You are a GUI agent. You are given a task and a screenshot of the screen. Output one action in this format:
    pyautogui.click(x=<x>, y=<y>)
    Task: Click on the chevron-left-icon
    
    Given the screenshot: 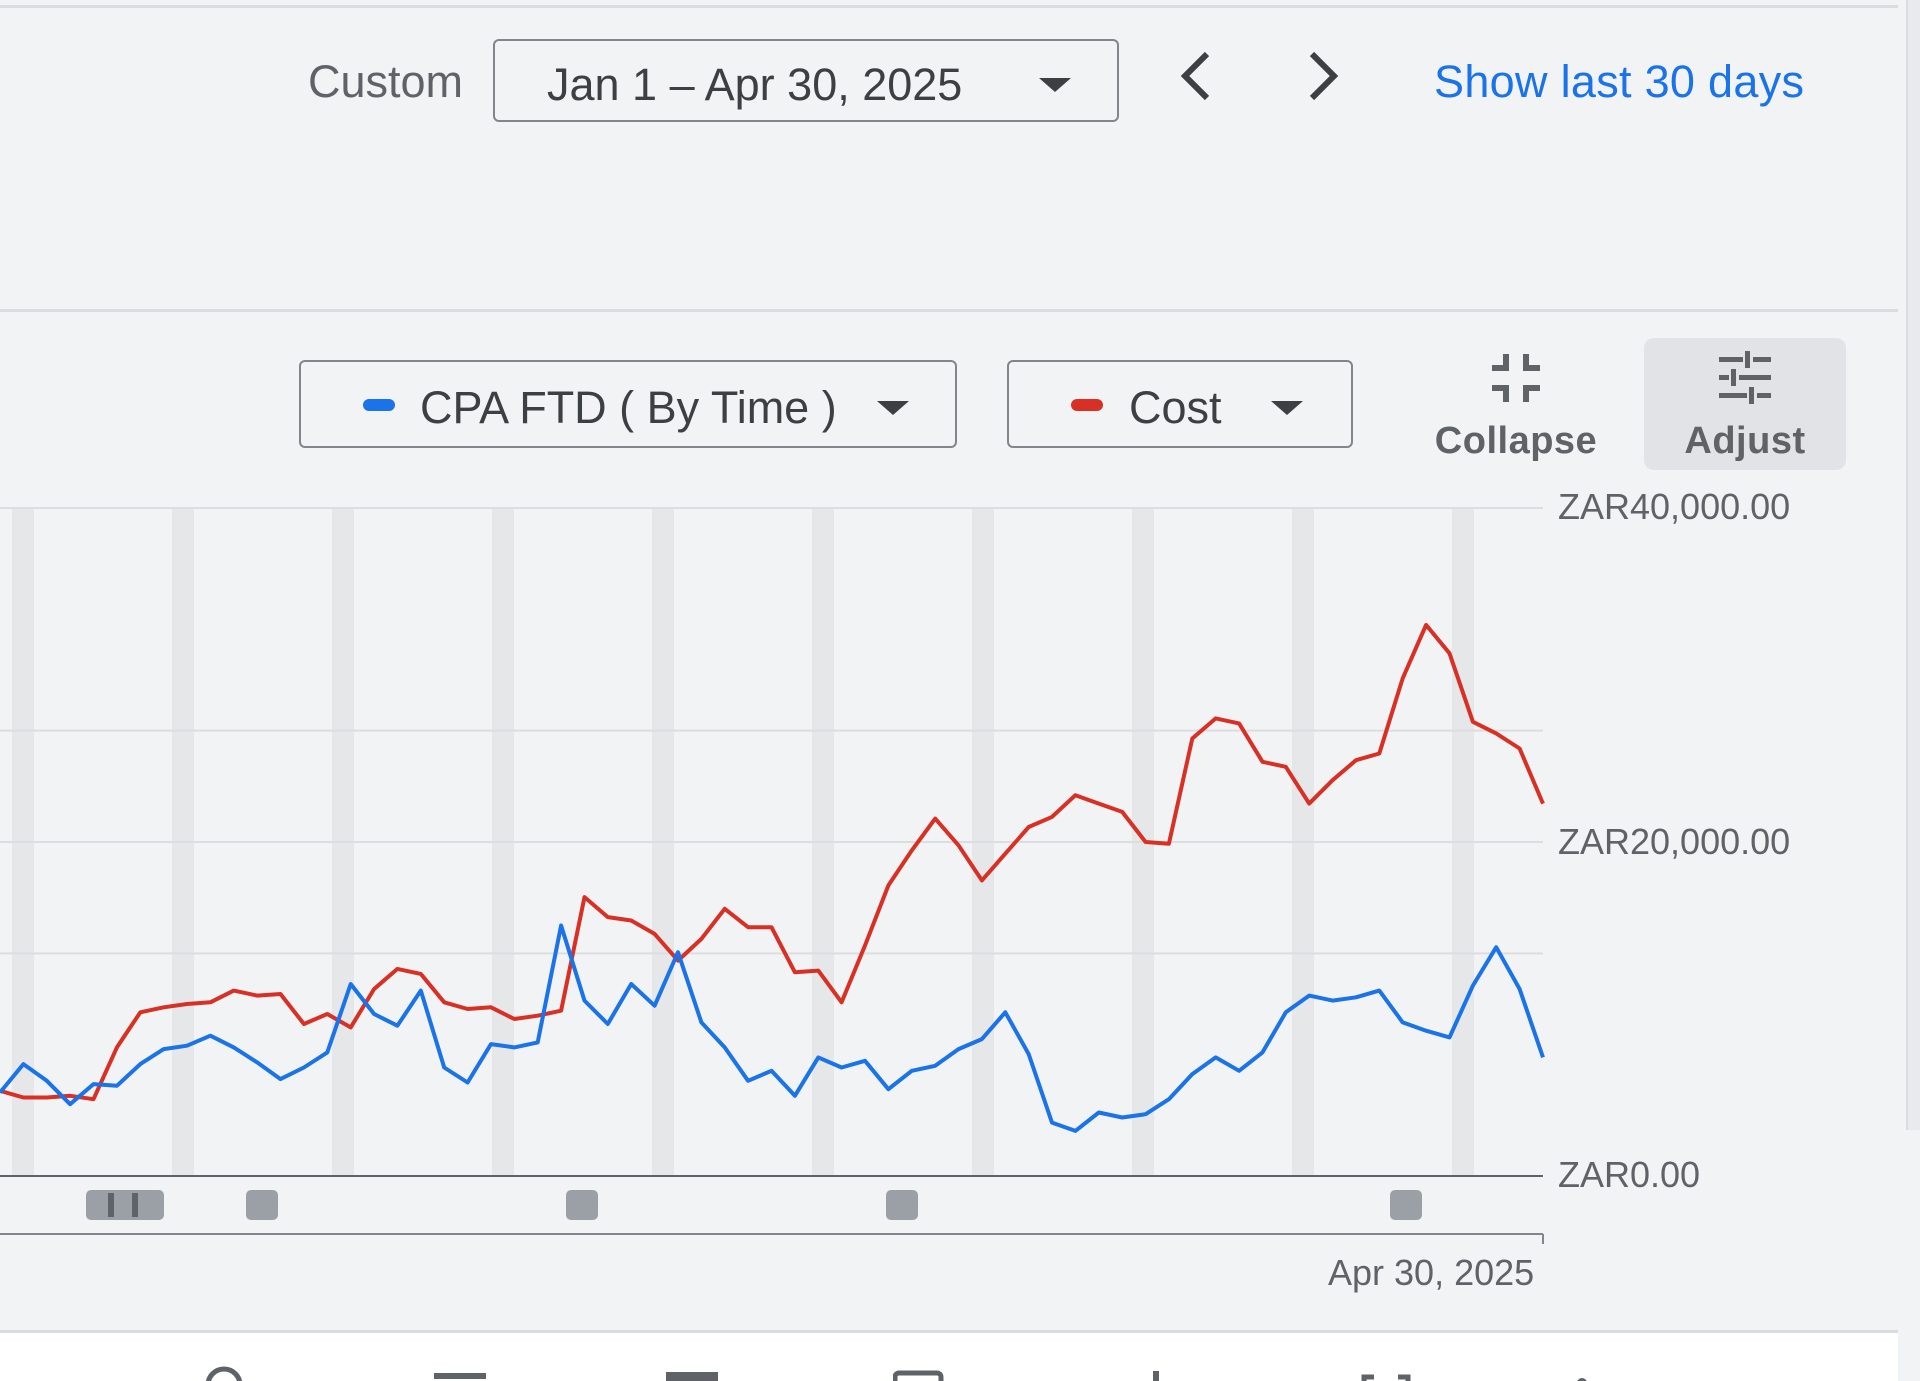 What is the action you would take?
    pyautogui.click(x=1195, y=76)
    